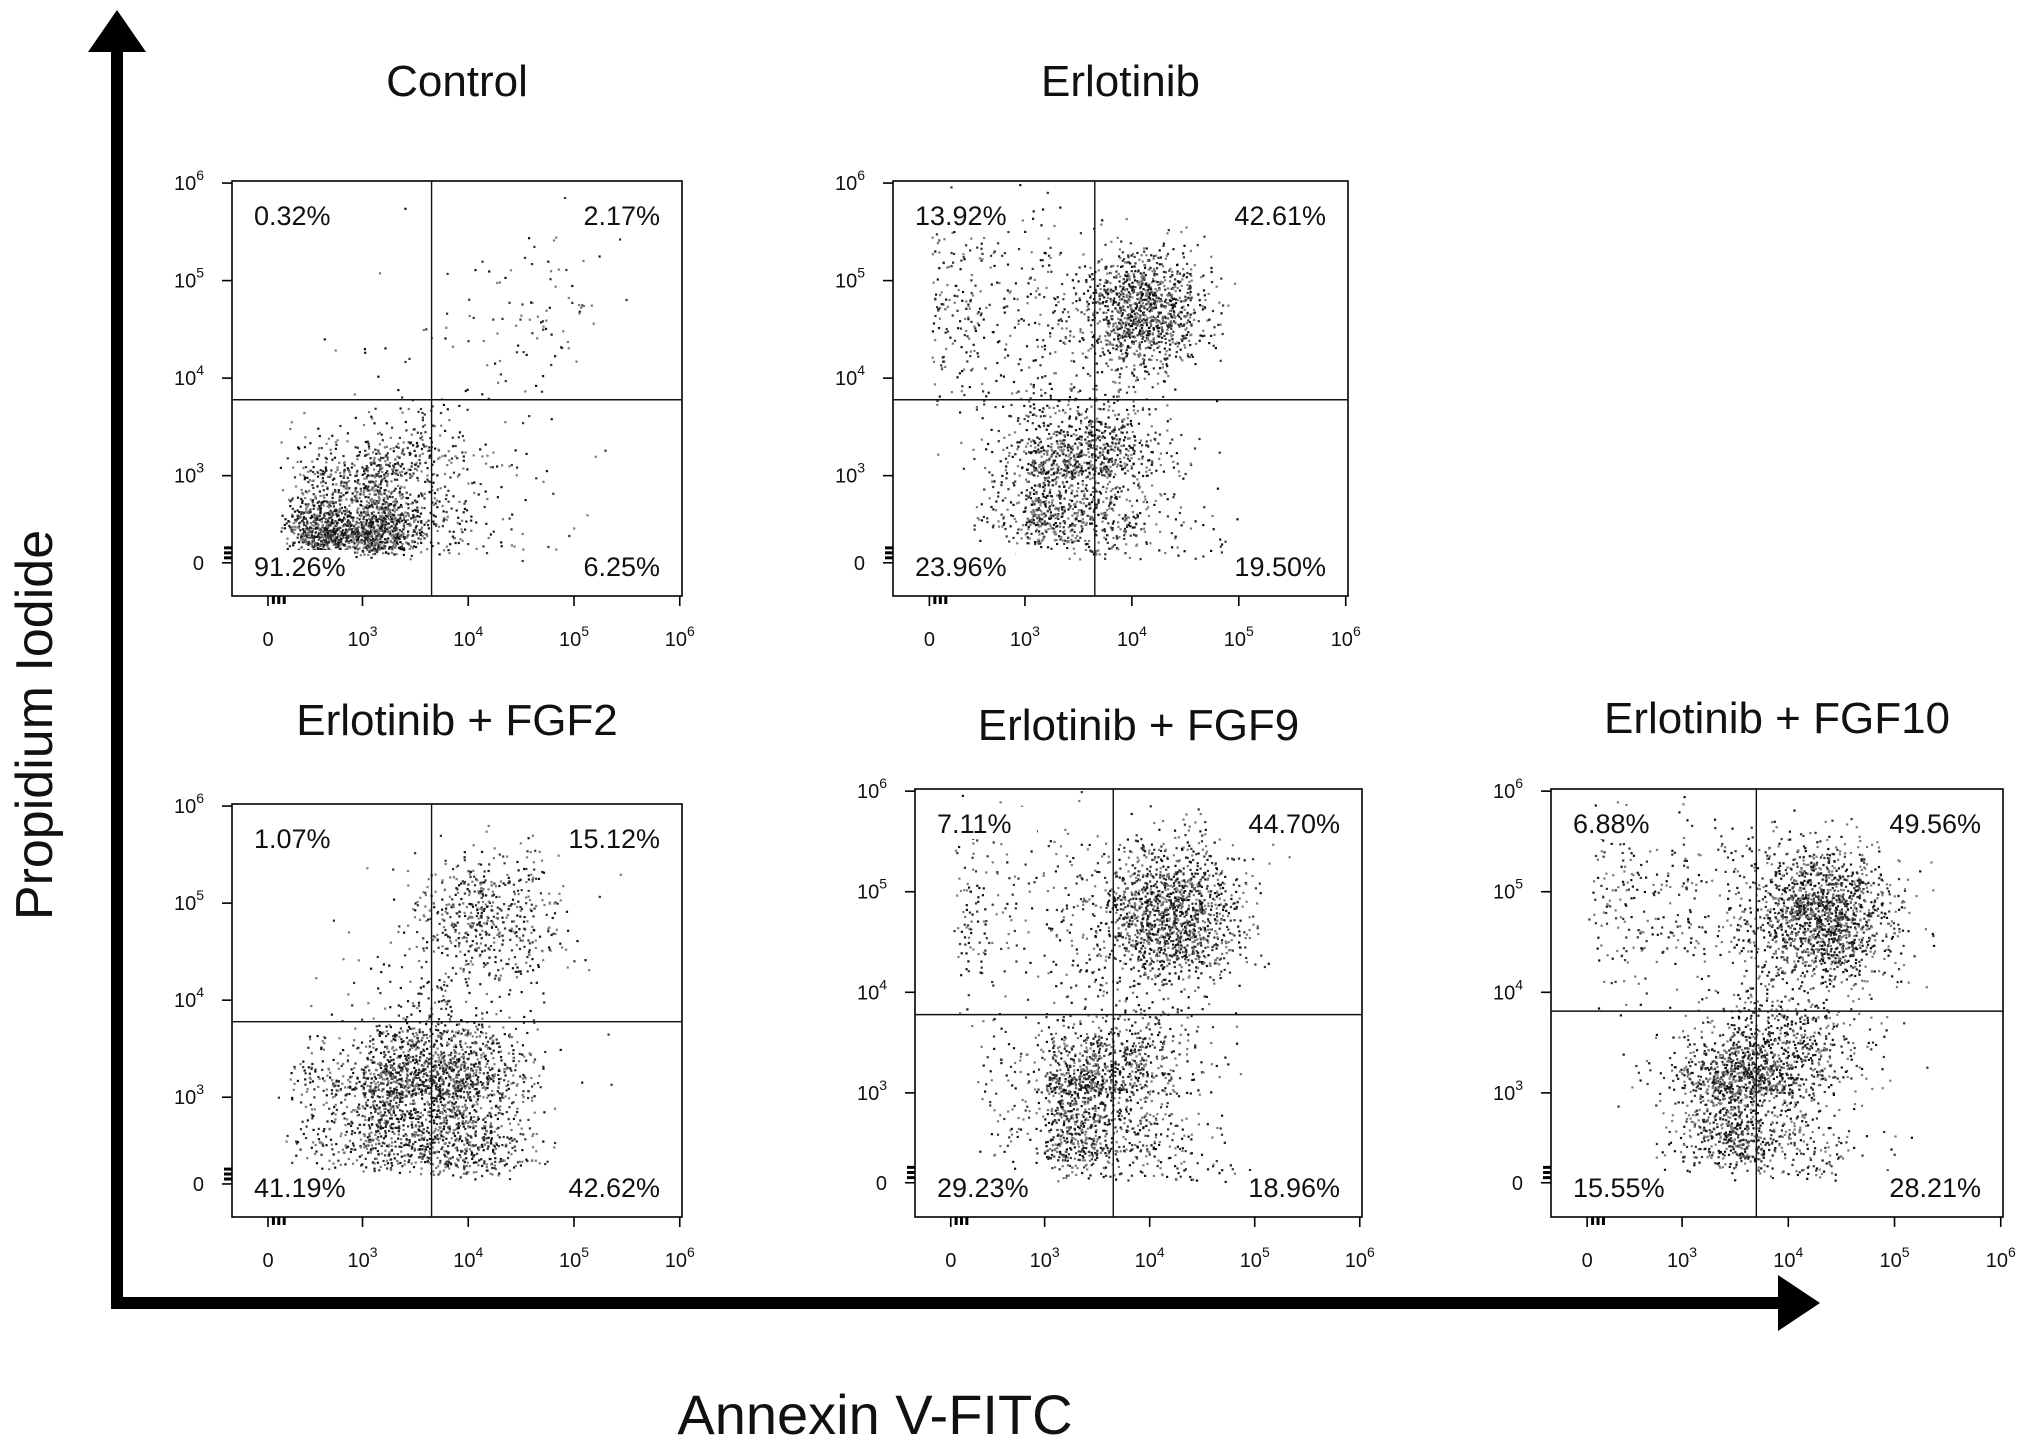 This screenshot has width=2031, height=1444. What do you see at coordinates (302, 215) in the screenshot?
I see `label-backdrop` at bounding box center [302, 215].